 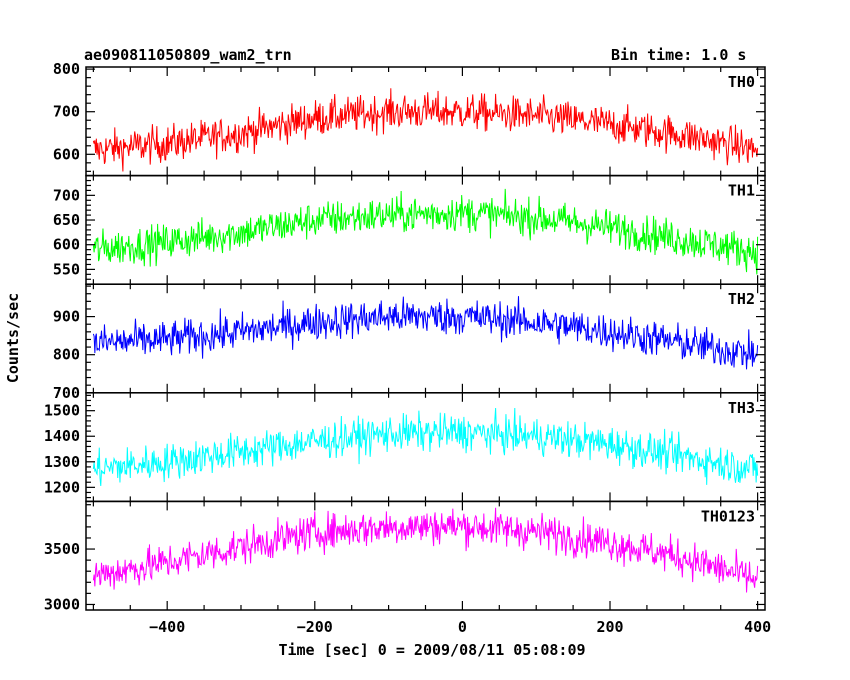 What do you see at coordinates (66, 220) in the screenshot?
I see `y-tick-label: 650` at bounding box center [66, 220].